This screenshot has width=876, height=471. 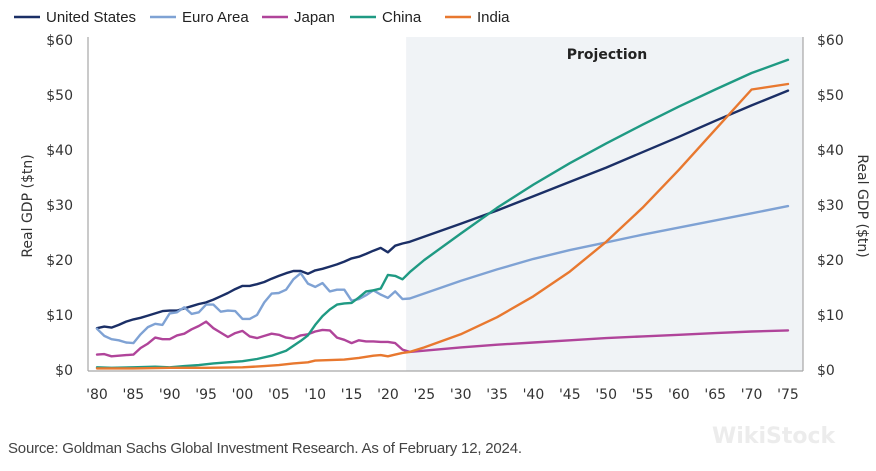 What do you see at coordinates (830, 41) in the screenshot?
I see `y-tick-label-right: $60` at bounding box center [830, 41].